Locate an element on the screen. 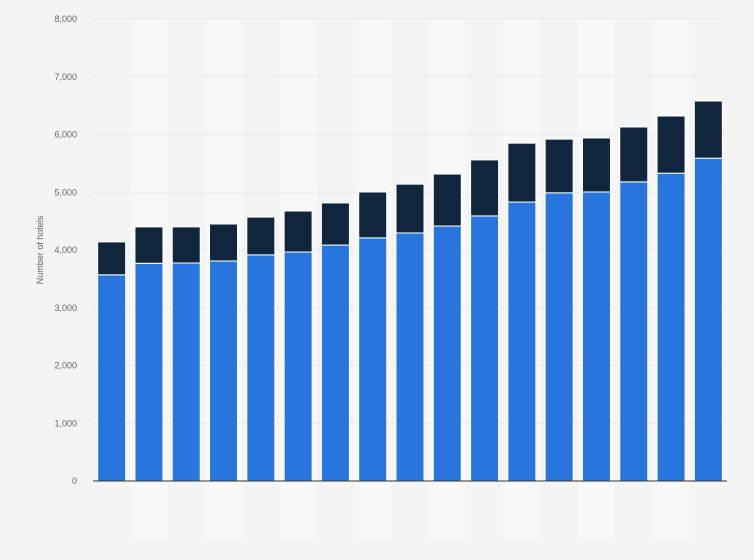  y-tick-label: 3,000 is located at coordinates (65, 308).